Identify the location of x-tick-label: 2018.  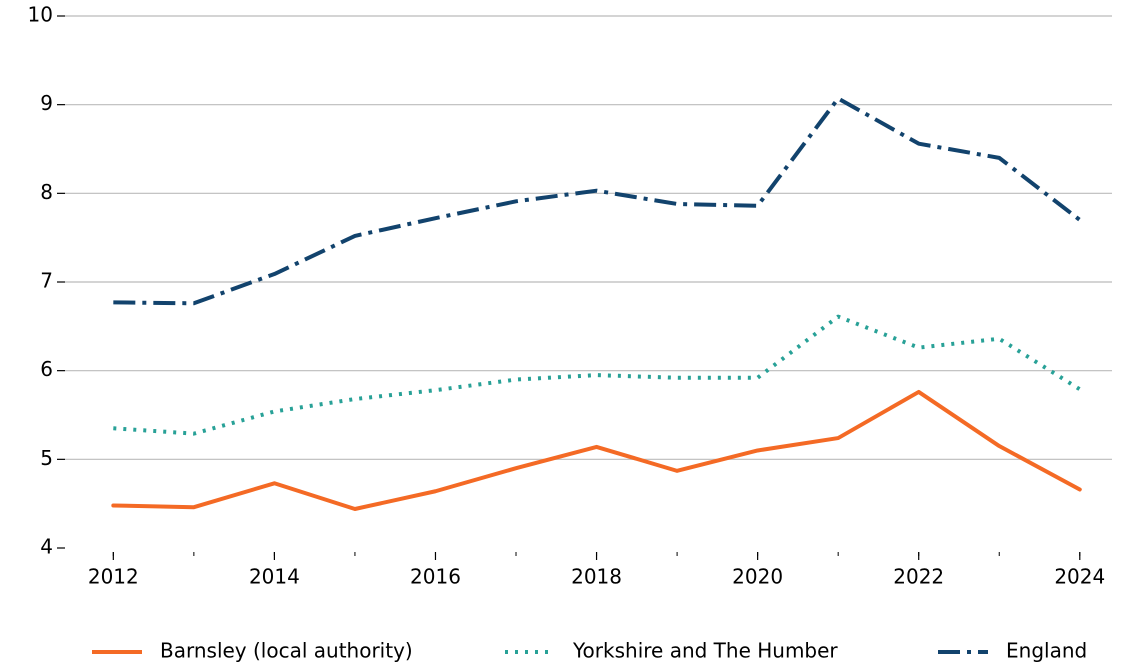
(596, 577).